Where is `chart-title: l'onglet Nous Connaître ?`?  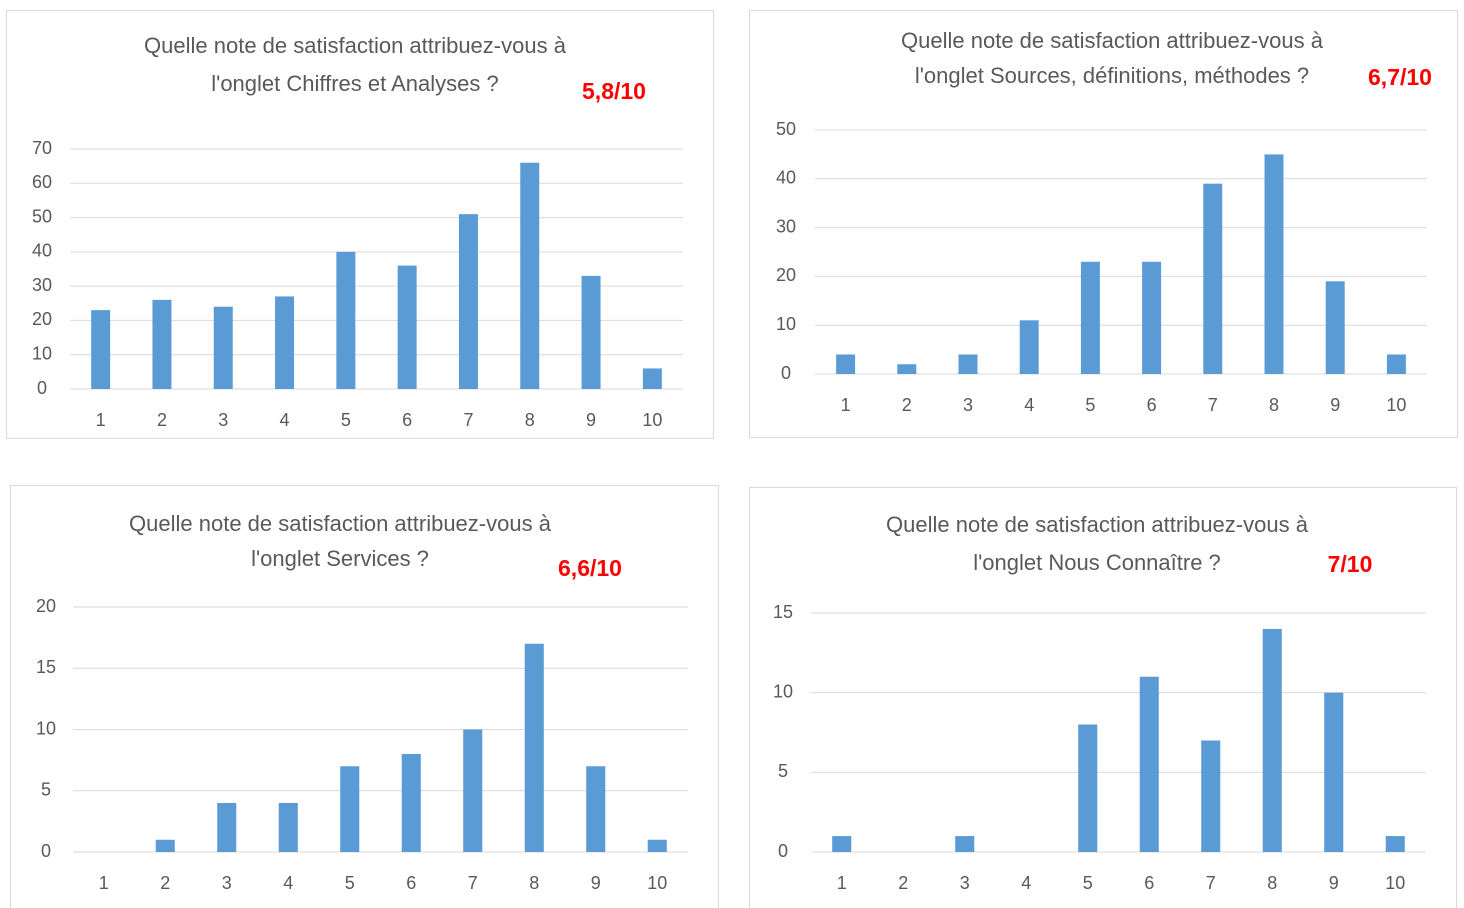
chart-title: l'onglet Nous Connaître ? is located at coordinates (1097, 562).